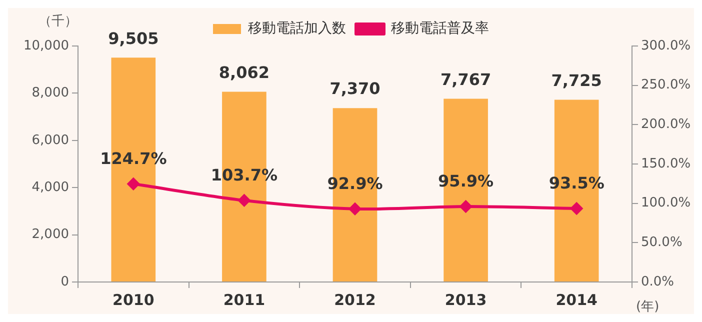 Image resolution: width=702 pixels, height=322 pixels. I want to click on data-label: 9,505, so click(133, 38).